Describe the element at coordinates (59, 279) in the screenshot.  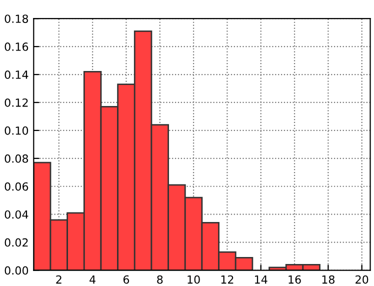
I see `x-tick-label: 2` at that location.